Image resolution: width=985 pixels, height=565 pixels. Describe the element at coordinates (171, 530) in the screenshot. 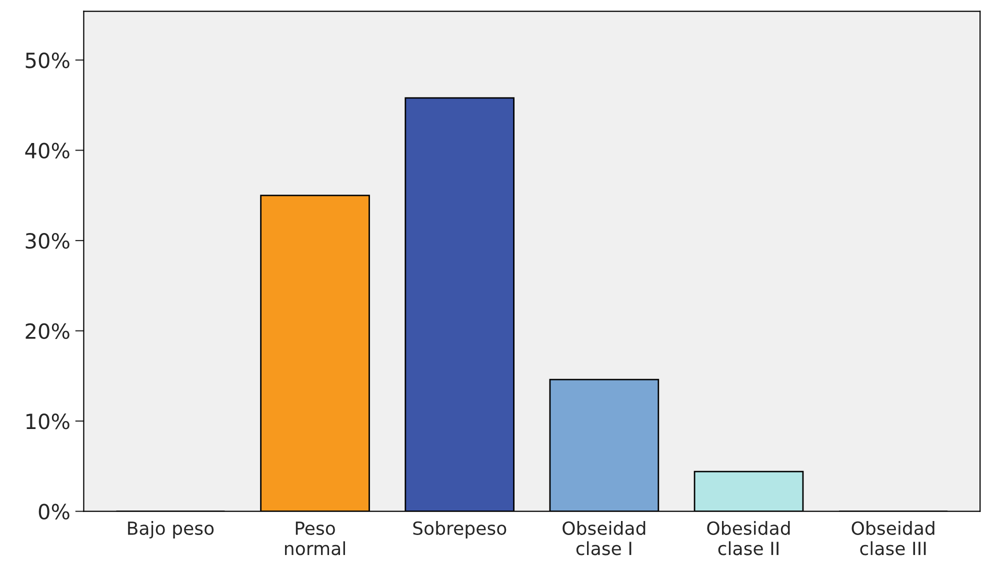

I see `x-tick-label: Bajo peso` at that location.